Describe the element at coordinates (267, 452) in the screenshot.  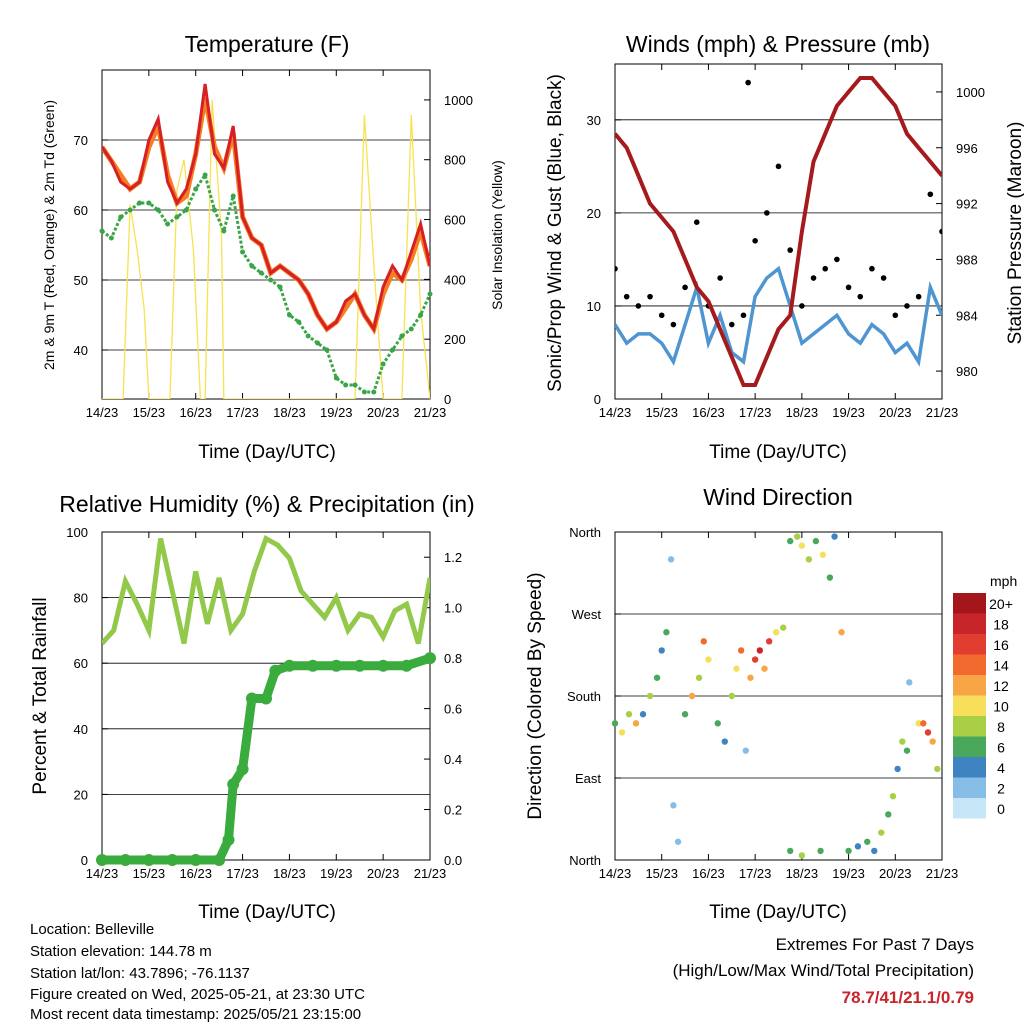
I see `x-axis-label-temperature: Time (Day/UTC)` at that location.